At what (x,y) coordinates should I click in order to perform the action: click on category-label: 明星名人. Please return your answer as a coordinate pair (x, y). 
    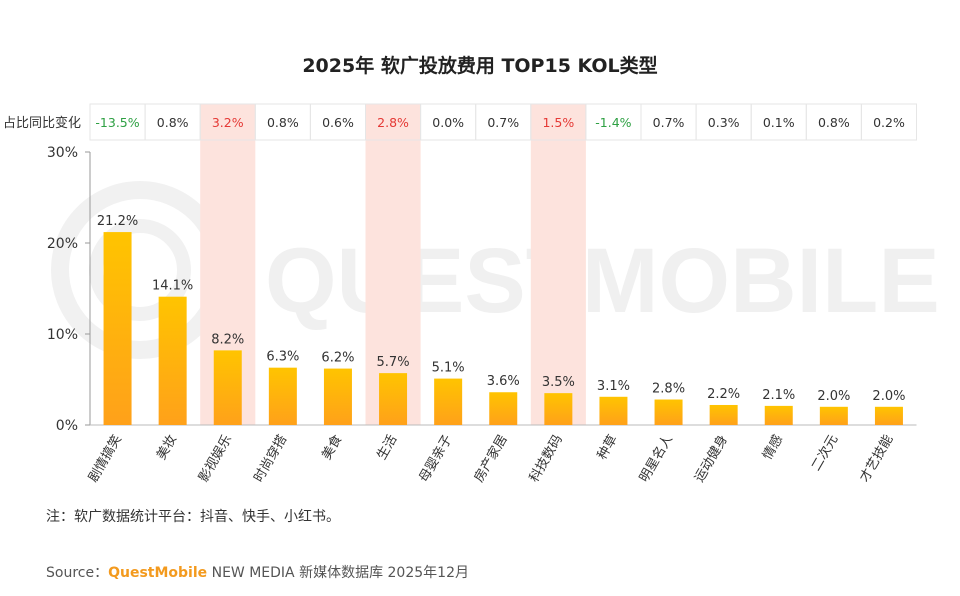
    Looking at the image, I should click on (656, 458).